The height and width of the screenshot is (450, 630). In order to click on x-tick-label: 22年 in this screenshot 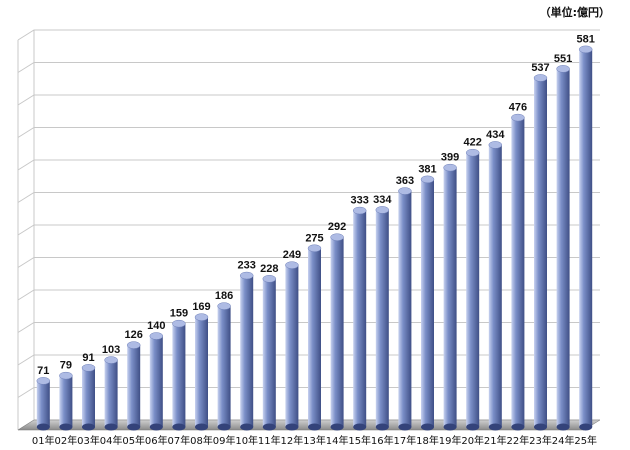, I will do `click(518, 440)`.